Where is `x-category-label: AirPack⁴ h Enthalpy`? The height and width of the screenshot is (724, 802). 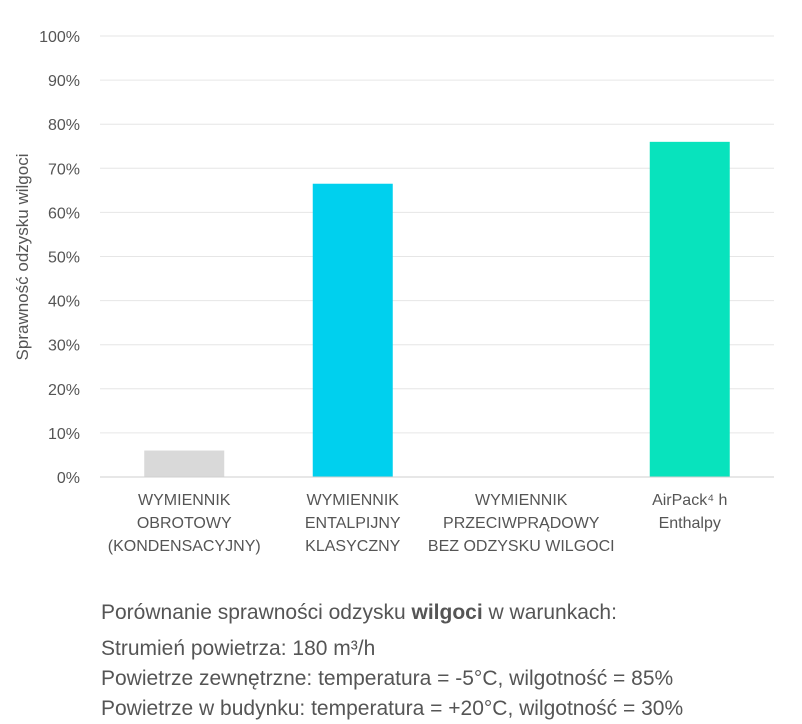
x-category-label: AirPack⁴ h Enthalpy is located at coordinates (689, 512).